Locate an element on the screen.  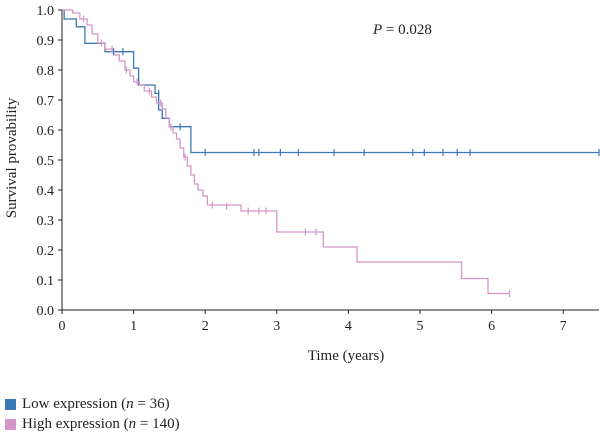
legend-item-high: High expression (n = 140) is located at coordinates (92, 424).